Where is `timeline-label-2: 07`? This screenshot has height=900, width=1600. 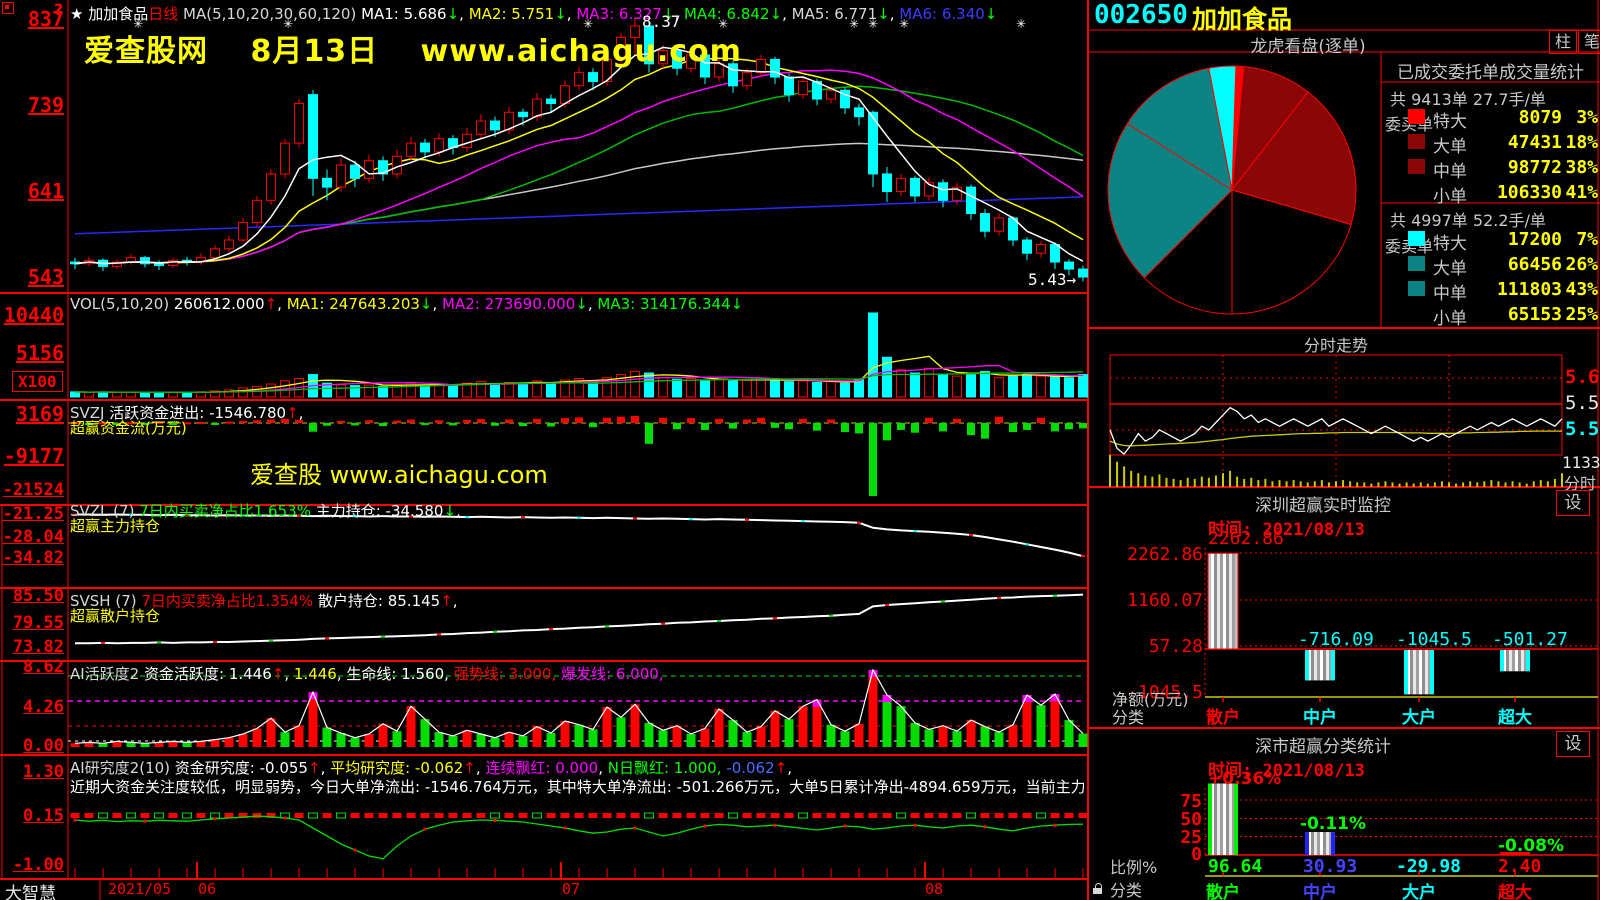
timeline-label-2: 07 is located at coordinates (571, 889).